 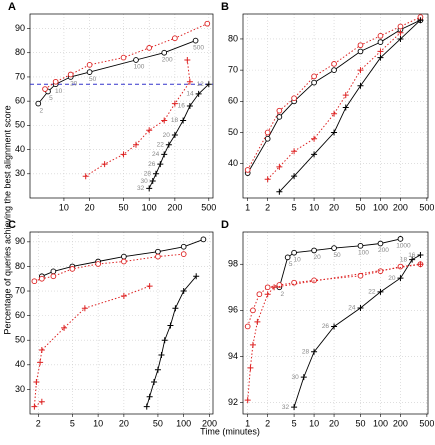 I want to click on point-label: 16, so click(x=412, y=255).